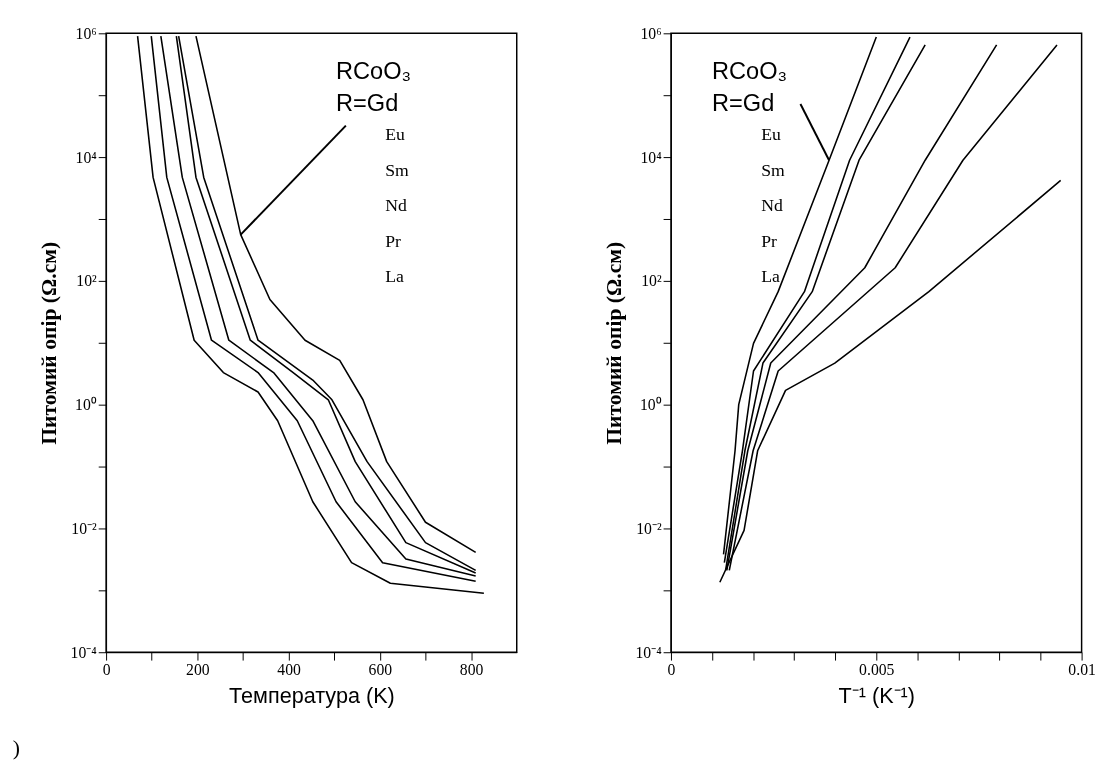 The image size is (1116, 776). Describe the element at coordinates (380, 670) in the screenshot. I see `x-tick-label: 600` at that location.